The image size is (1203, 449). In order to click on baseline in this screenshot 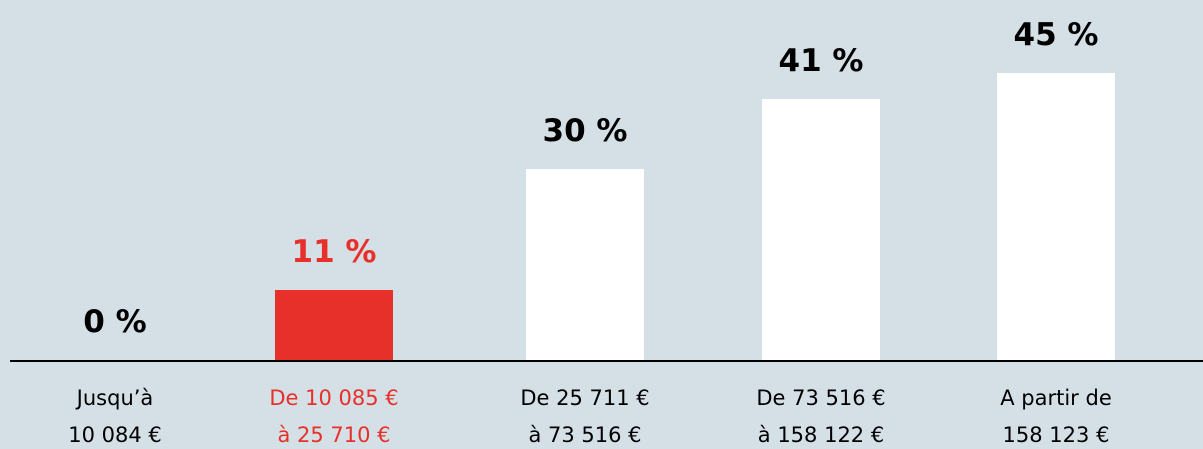, I will do `click(606, 361)`.